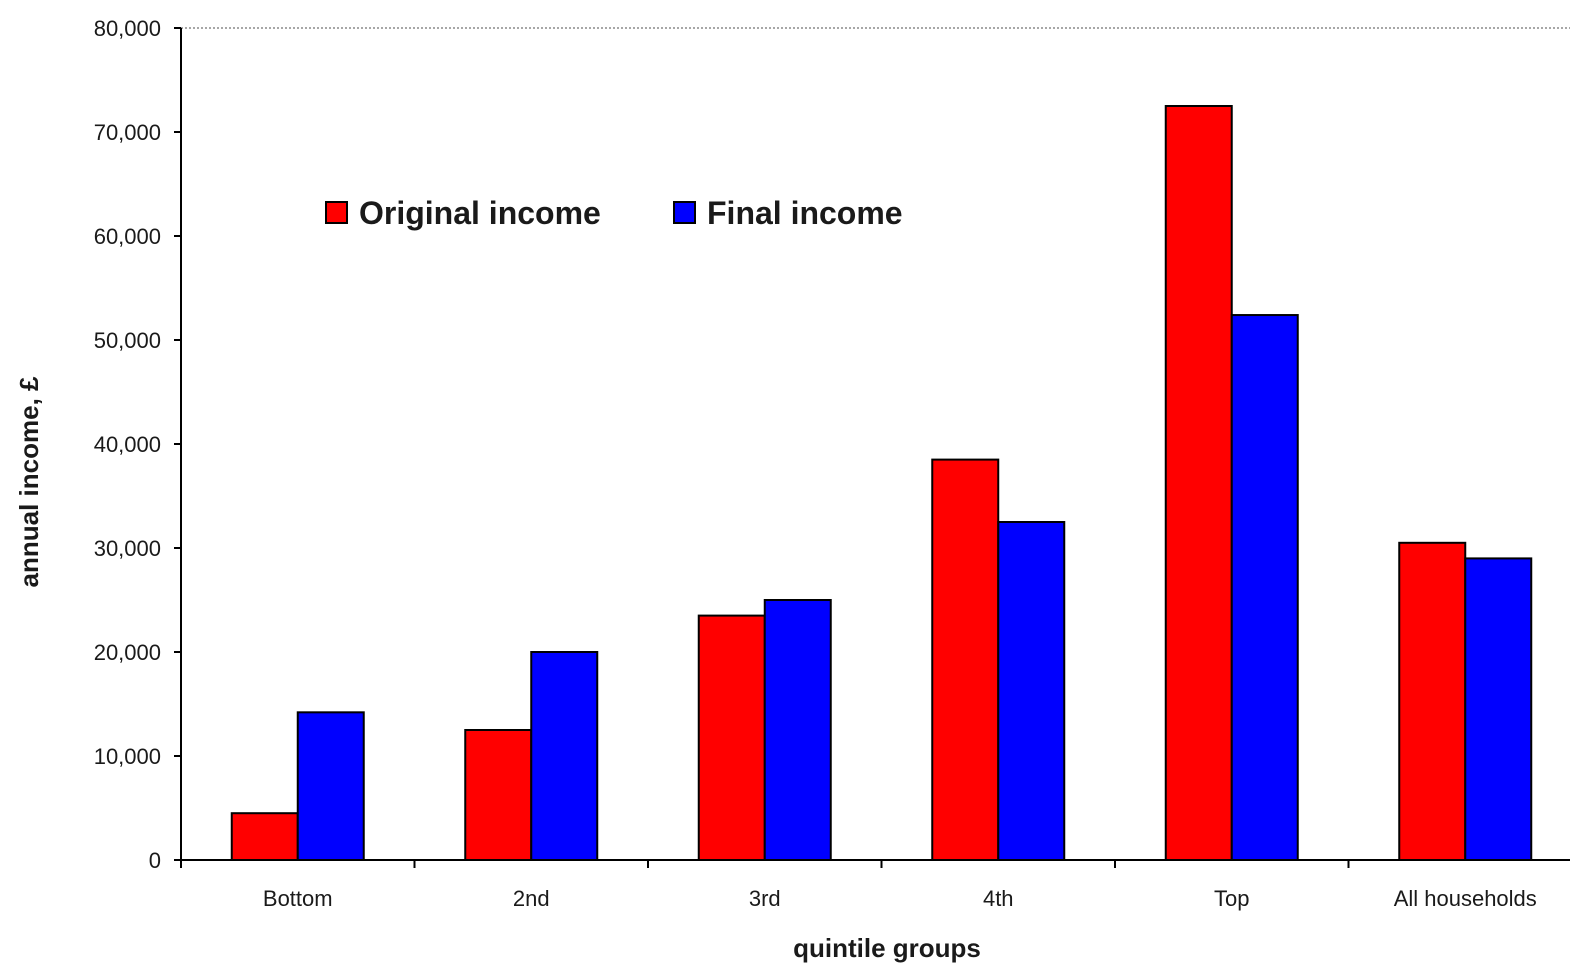  I want to click on legend: Original income Final income, so click(614, 213).